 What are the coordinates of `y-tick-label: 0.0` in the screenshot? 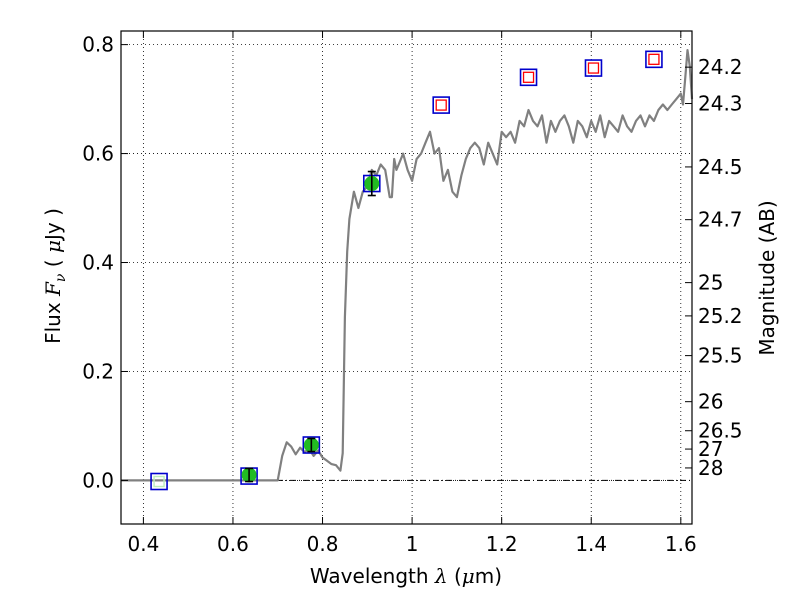 It's located at (98, 480).